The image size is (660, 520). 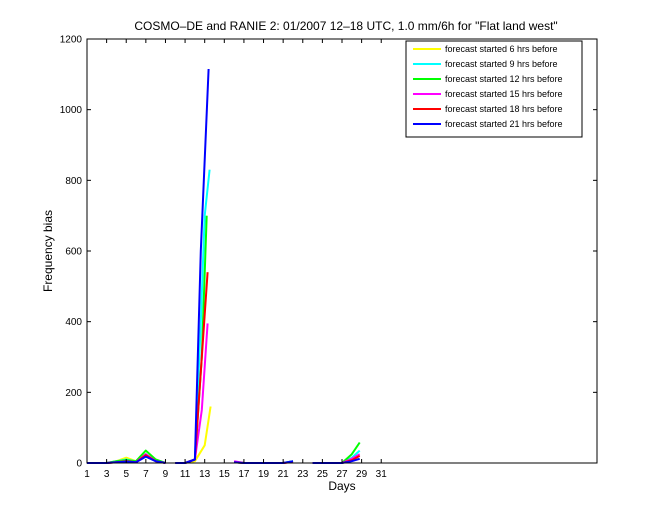 I want to click on y-tick-label: 800, so click(x=73, y=181).